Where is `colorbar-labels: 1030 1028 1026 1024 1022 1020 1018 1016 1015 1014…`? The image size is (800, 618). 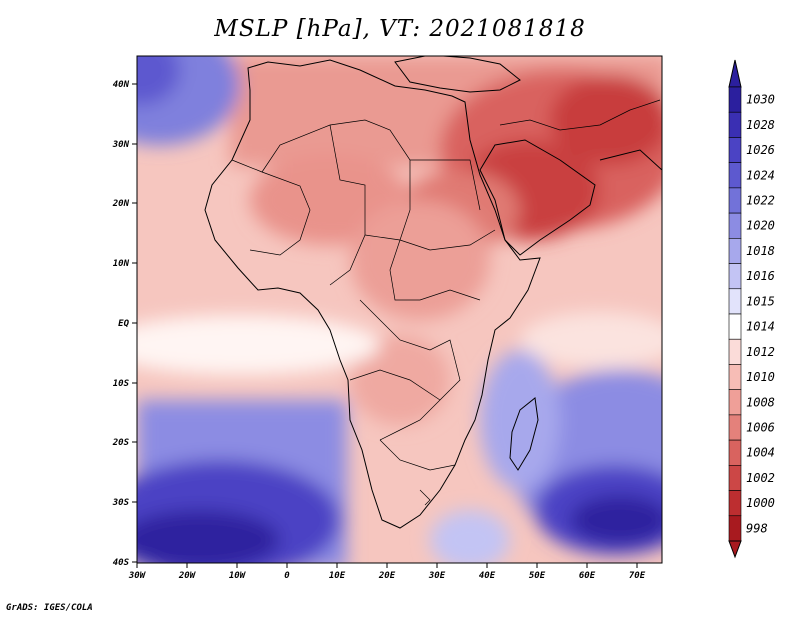 colorbar-labels: 1030 1028 1026 1024 1022 1020 1018 1016 1015 1014… is located at coordinates (760, 314).